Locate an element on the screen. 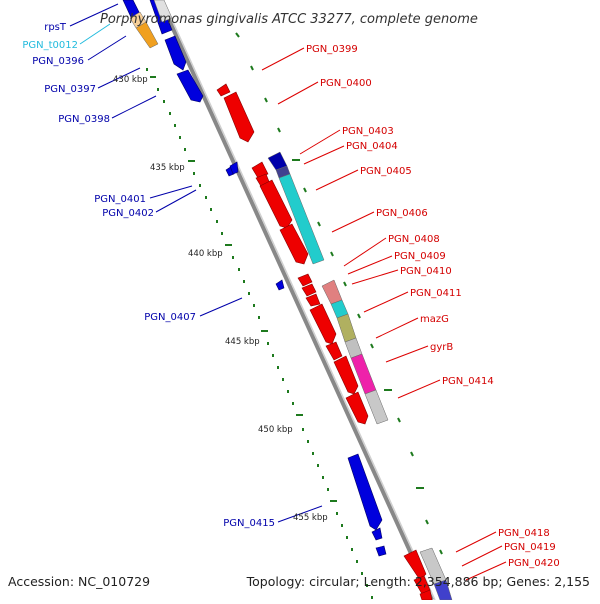 The width and height of the screenshot is (600, 604). gene-PGN_0405-shape is located at coordinates (276, 204).